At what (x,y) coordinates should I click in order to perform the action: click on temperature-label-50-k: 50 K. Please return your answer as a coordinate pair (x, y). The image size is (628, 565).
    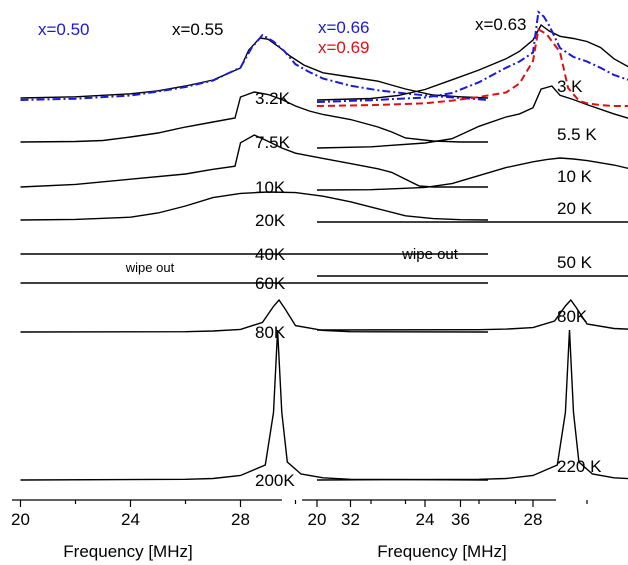
    Looking at the image, I should click on (575, 262).